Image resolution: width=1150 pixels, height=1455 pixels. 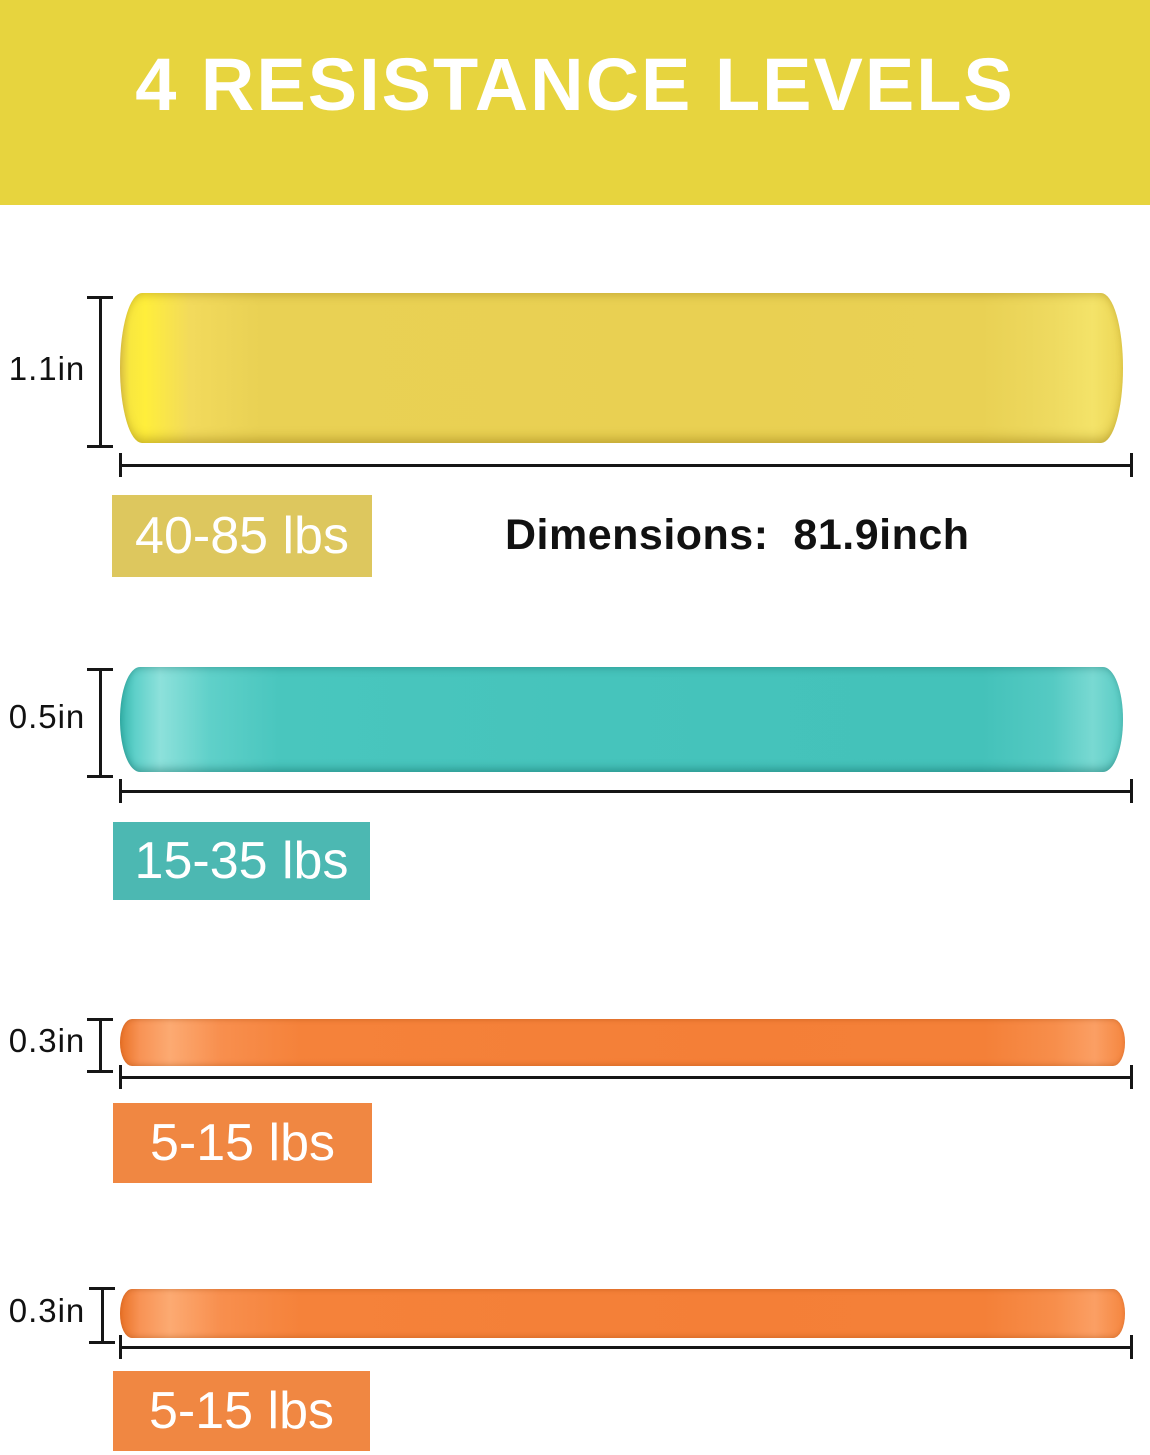 I want to click on page-title: 4 RESISTANCE LEVELS, so click(x=575, y=84).